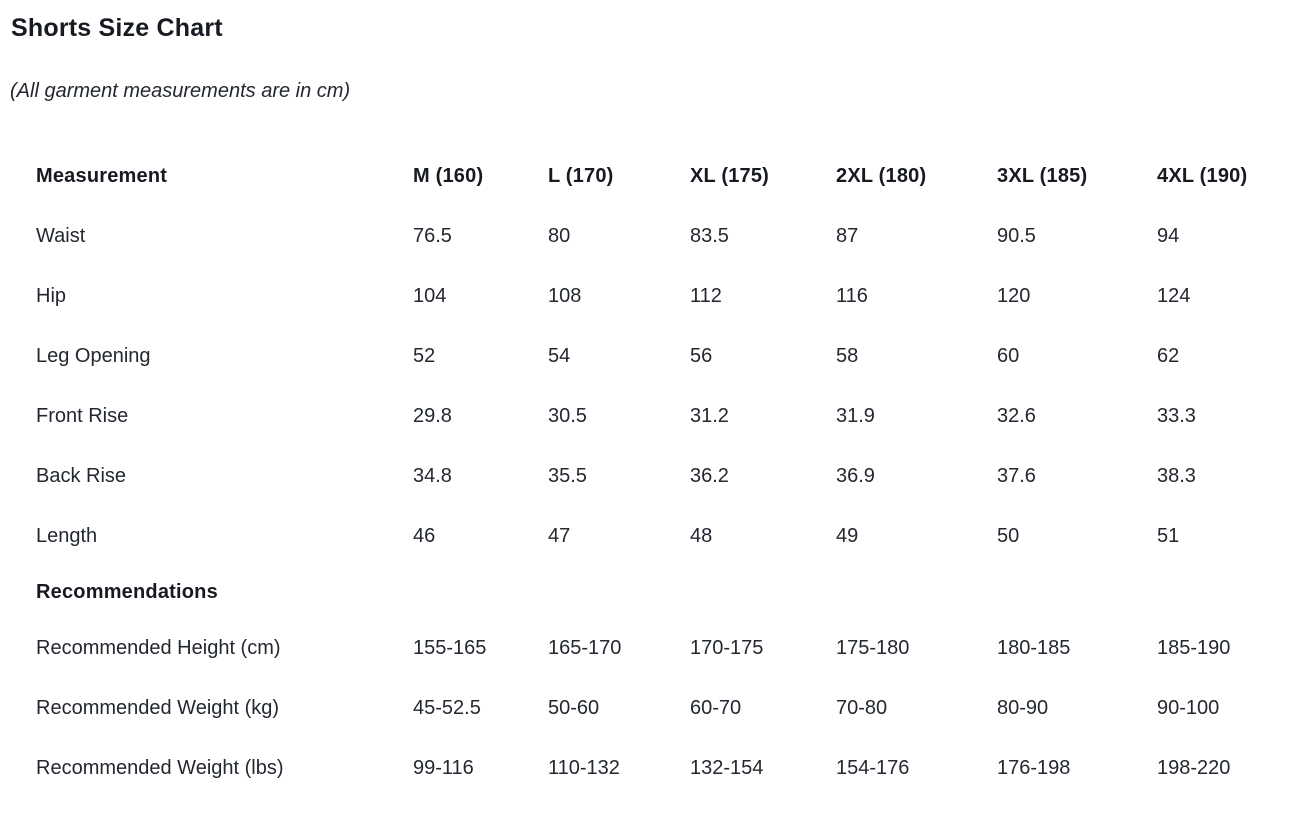 This screenshot has height=836, width=1308. What do you see at coordinates (873, 648) in the screenshot?
I see `cell-value: 175-180` at bounding box center [873, 648].